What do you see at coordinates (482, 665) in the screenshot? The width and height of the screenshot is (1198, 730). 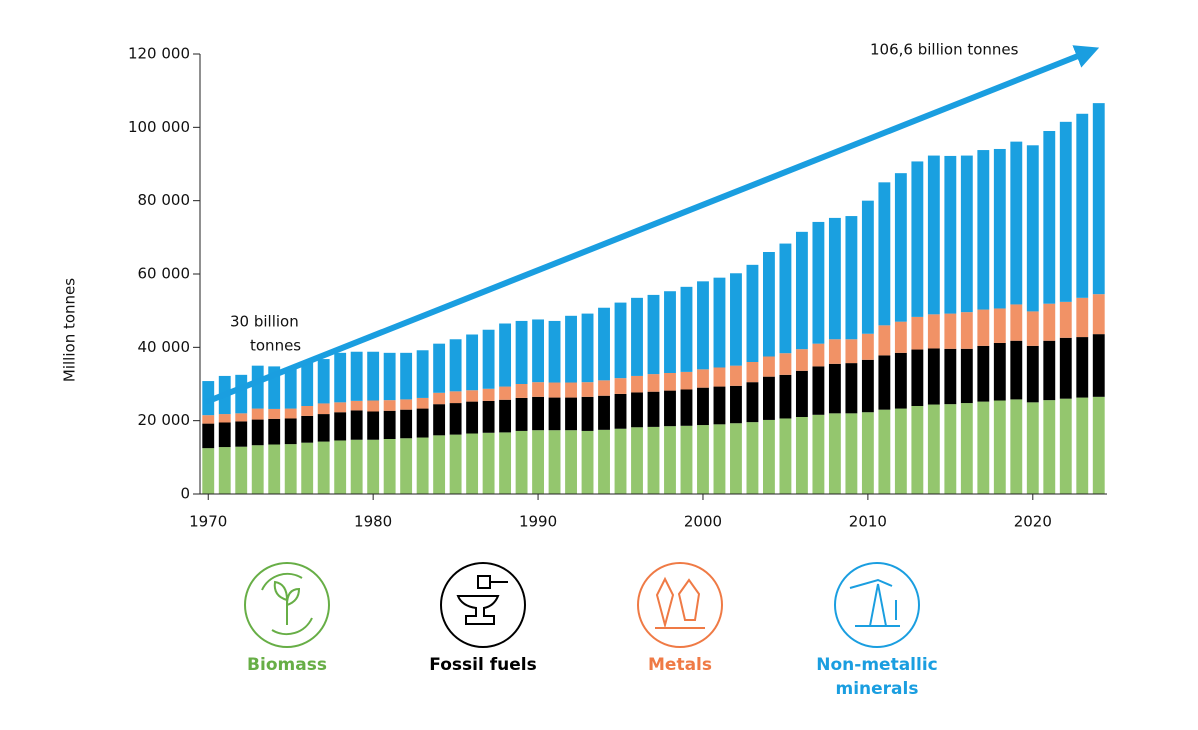 I see `legend-label: Fossil fuels` at bounding box center [482, 665].